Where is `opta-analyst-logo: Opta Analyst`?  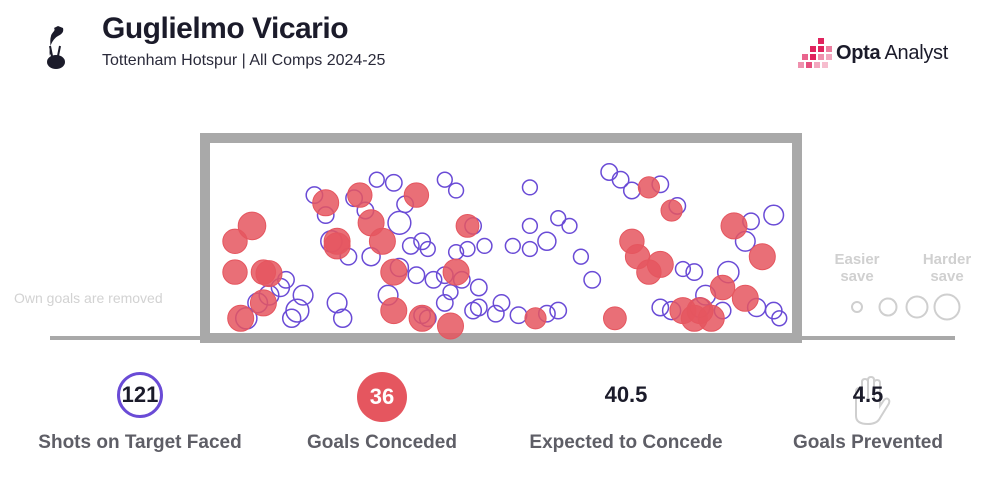 opta-analyst-logo: Opta Analyst is located at coordinates (883, 54).